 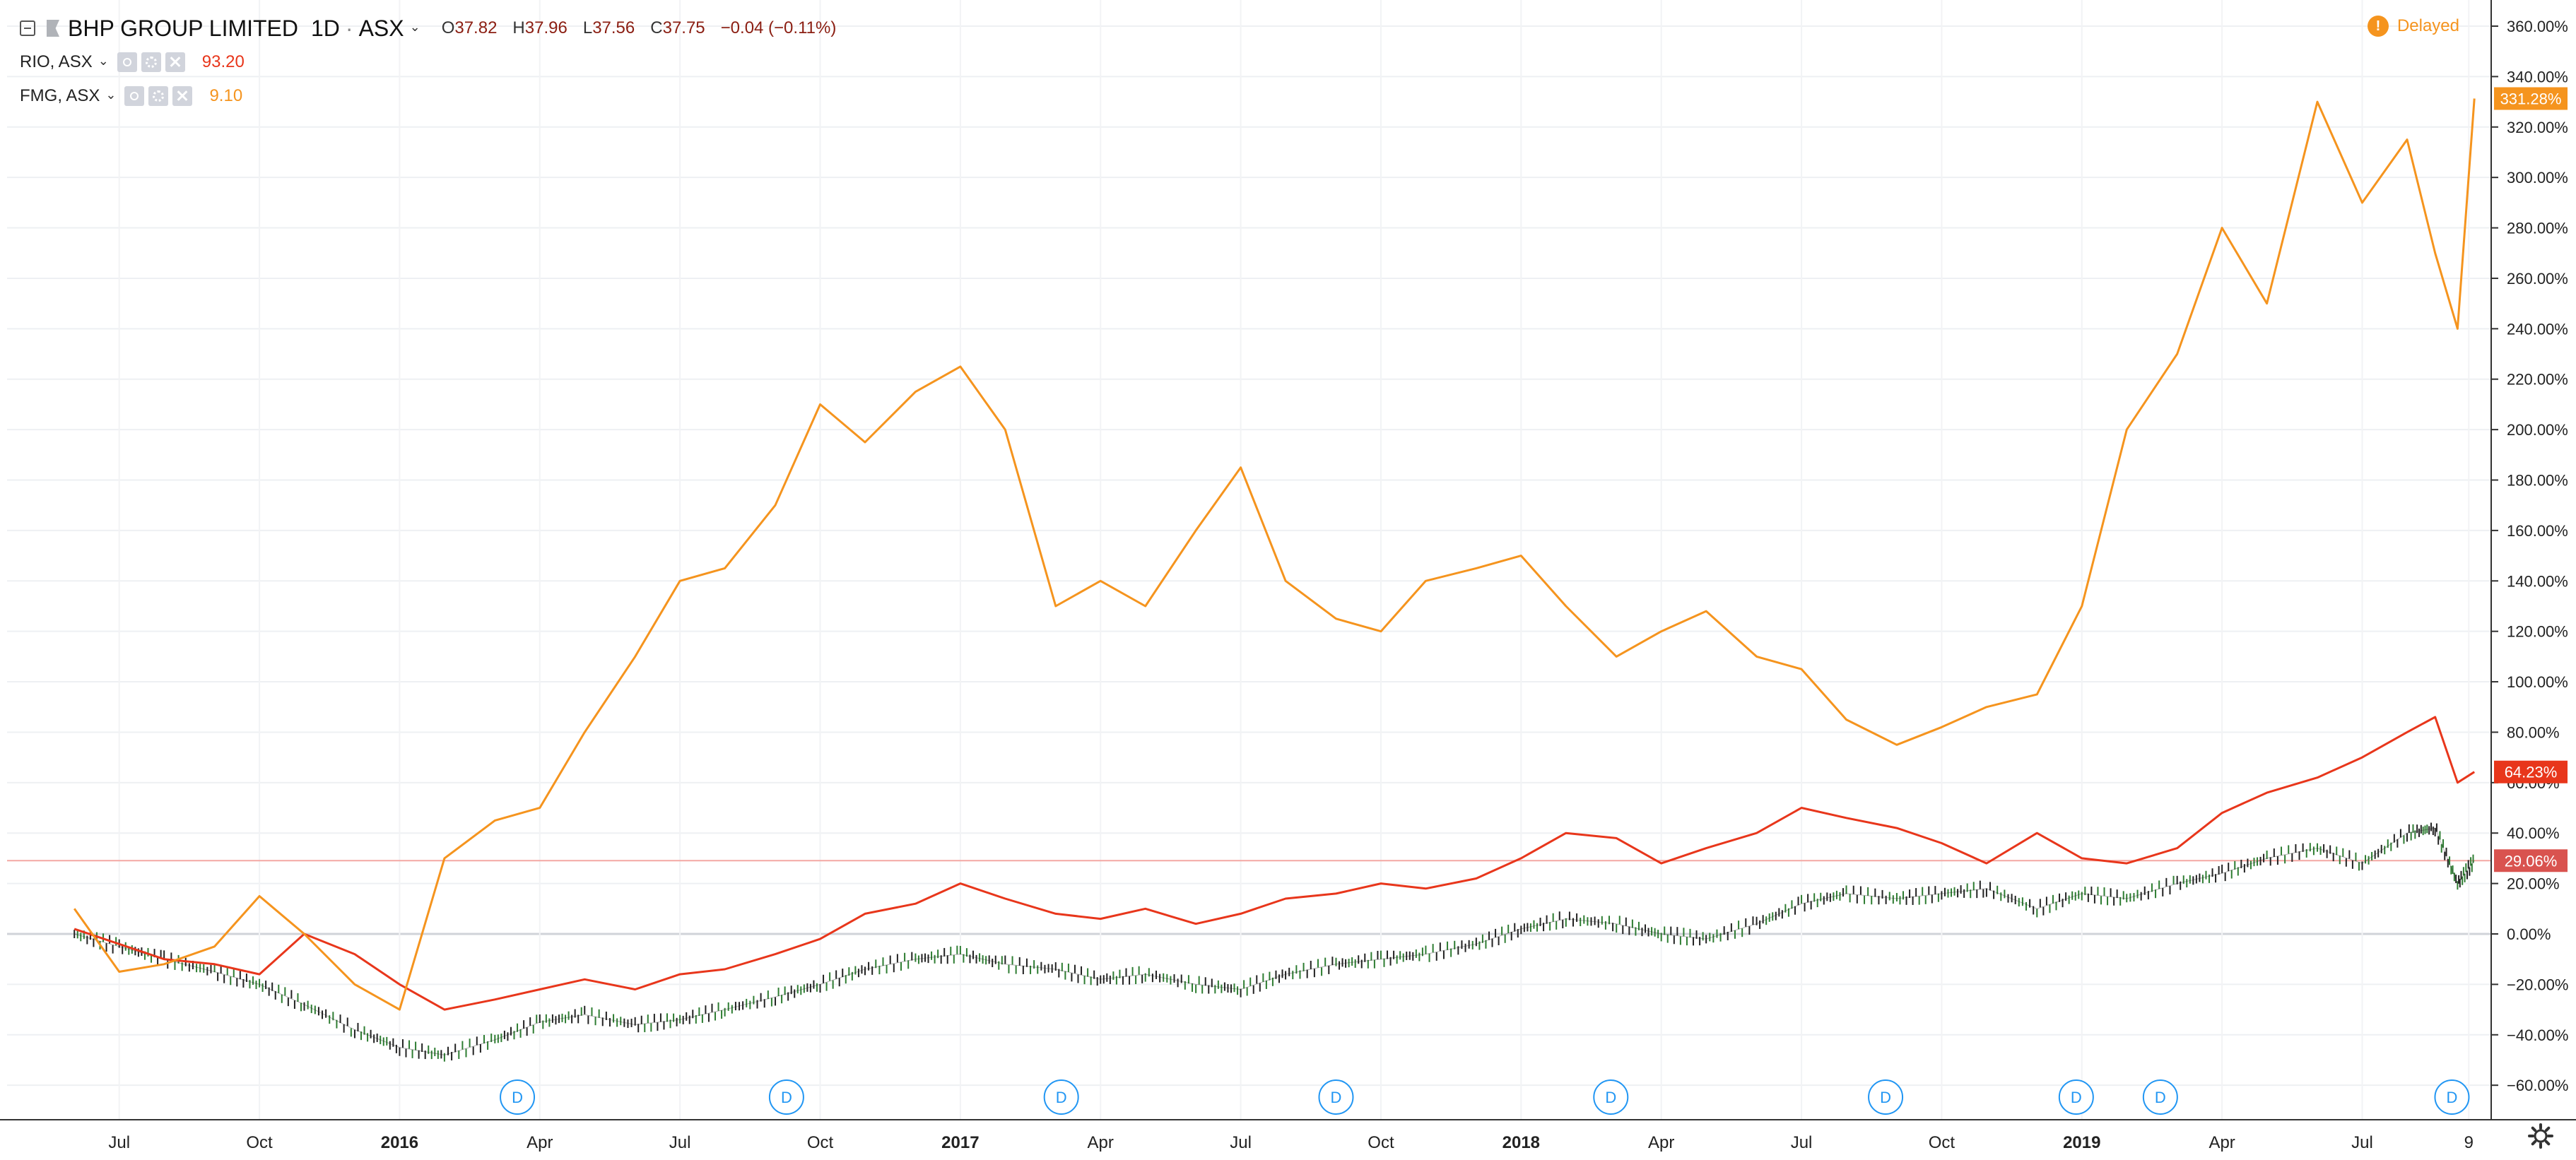 I want to click on y-tick-label: 340.00%, so click(x=2537, y=77).